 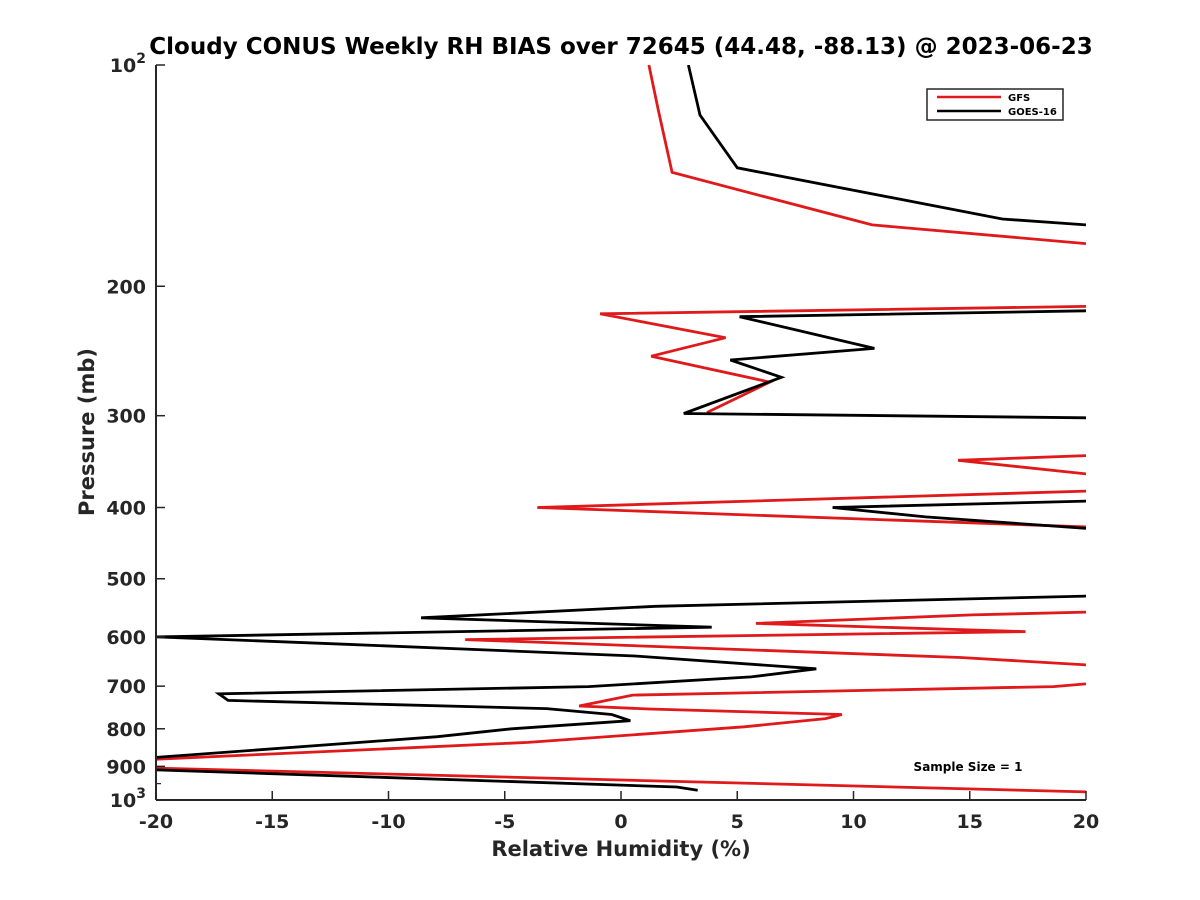 What do you see at coordinates (128, 799) in the screenshot?
I see `y-tick-label: 10³` at bounding box center [128, 799].